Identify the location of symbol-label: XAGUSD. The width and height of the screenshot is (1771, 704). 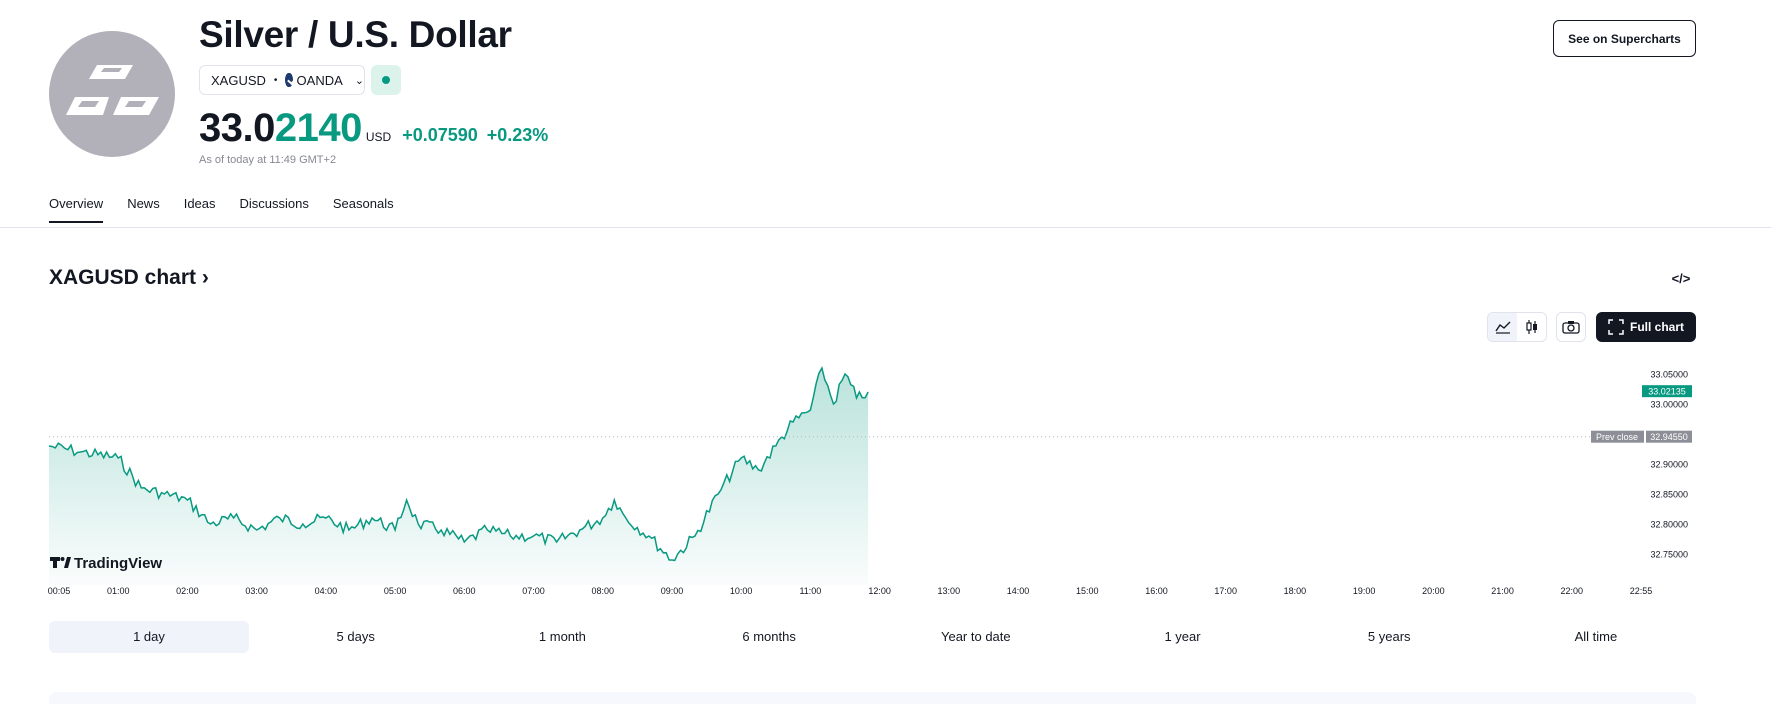
(238, 80).